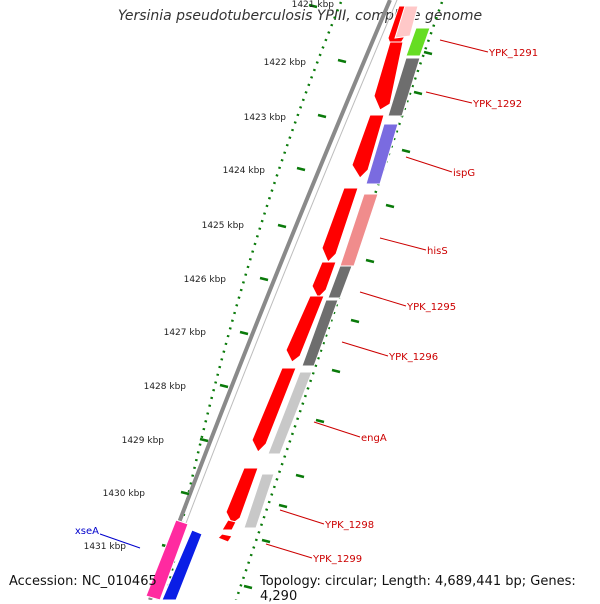 This screenshot has width=600, height=604. Describe the element at coordinates (437, 251) in the screenshot. I see `gene-label: hisS` at that location.